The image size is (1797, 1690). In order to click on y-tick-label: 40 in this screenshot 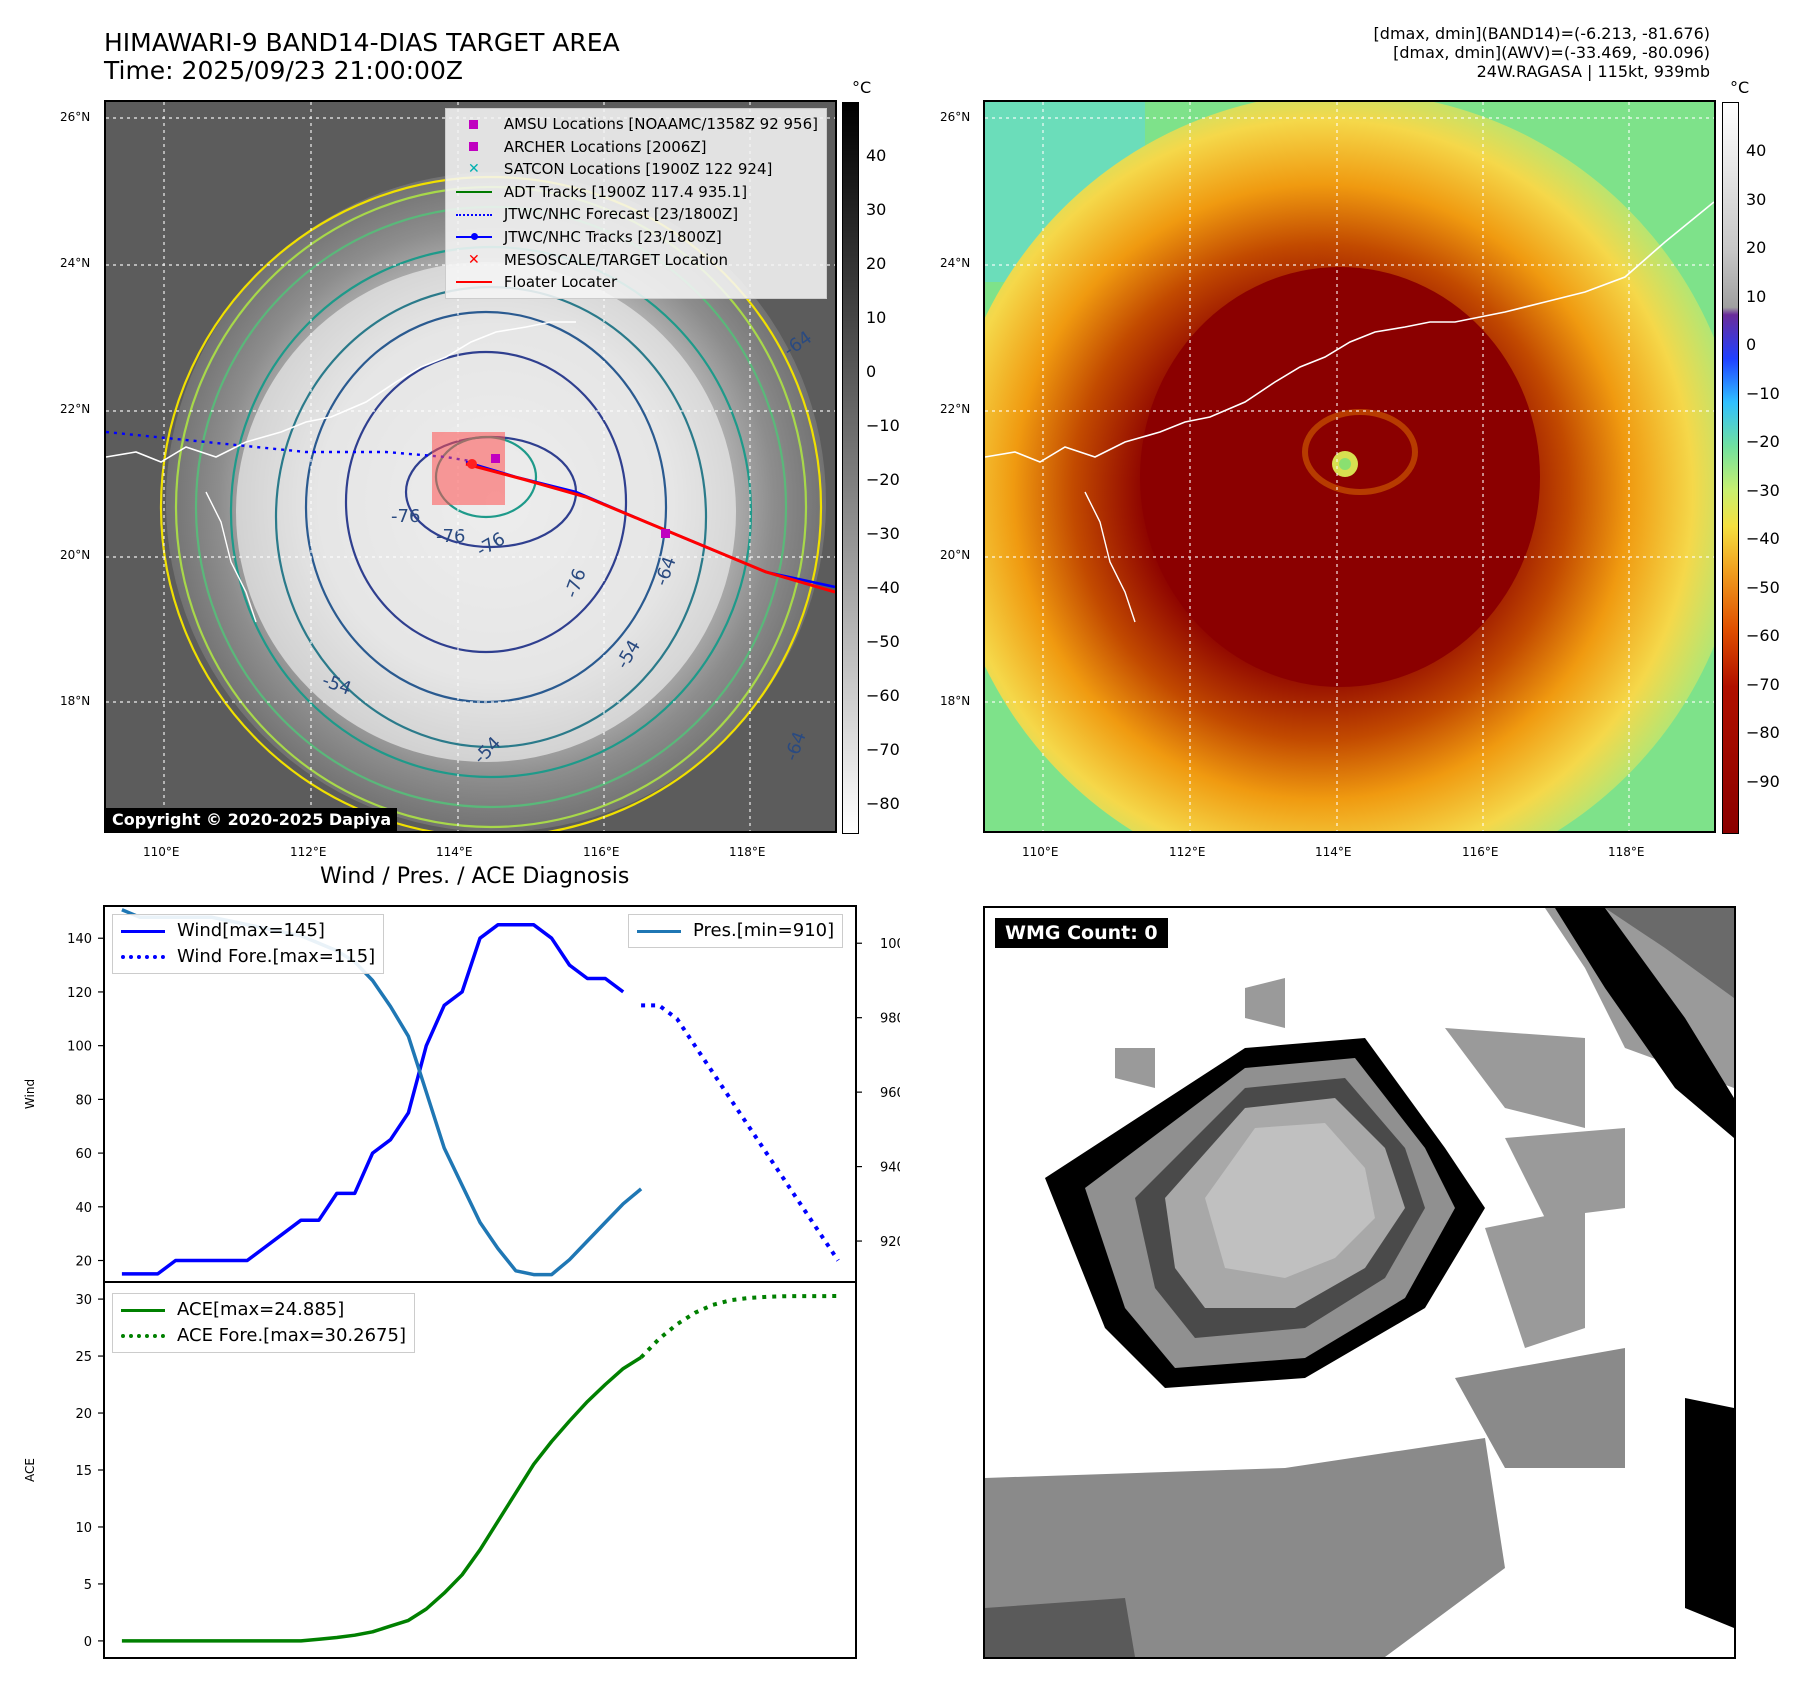, I will do `click(83, 1208)`.